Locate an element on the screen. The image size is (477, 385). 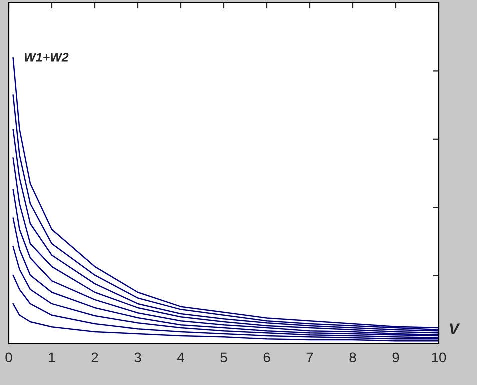
x-tick-label: 8 is located at coordinates (353, 357).